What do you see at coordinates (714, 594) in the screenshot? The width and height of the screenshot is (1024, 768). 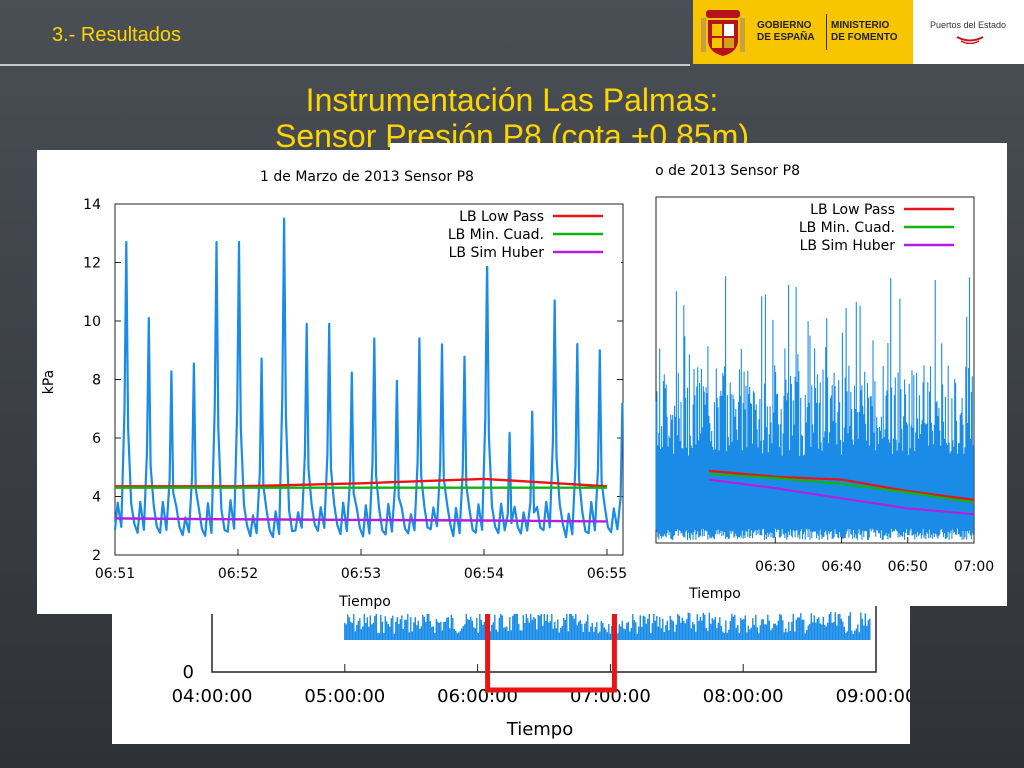 I see `middle-x-label: Tiempo` at bounding box center [714, 594].